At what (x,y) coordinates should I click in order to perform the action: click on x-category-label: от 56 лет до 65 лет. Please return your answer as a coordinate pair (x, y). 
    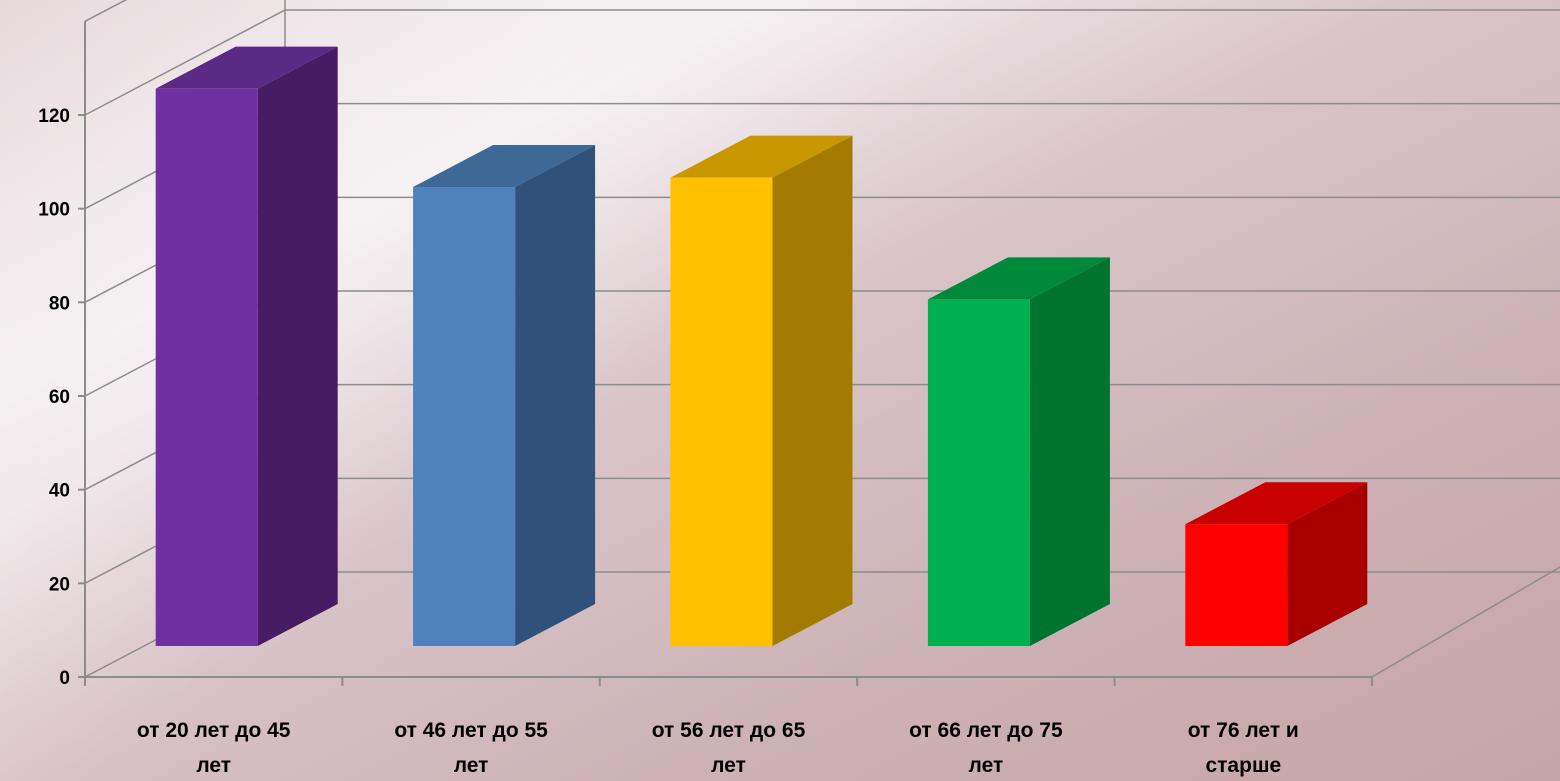
    Looking at the image, I should click on (729, 748).